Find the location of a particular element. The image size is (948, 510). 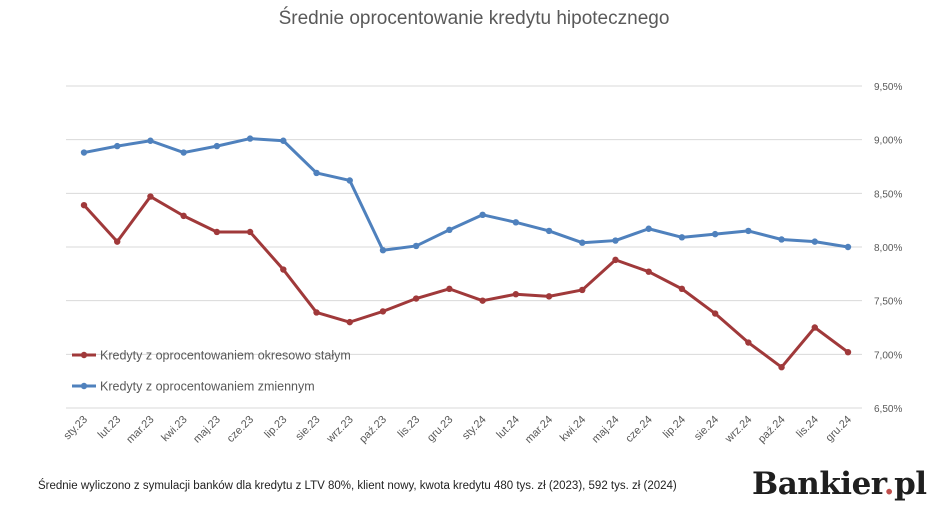

x-tick-label: lip.24 is located at coordinates (674, 427).